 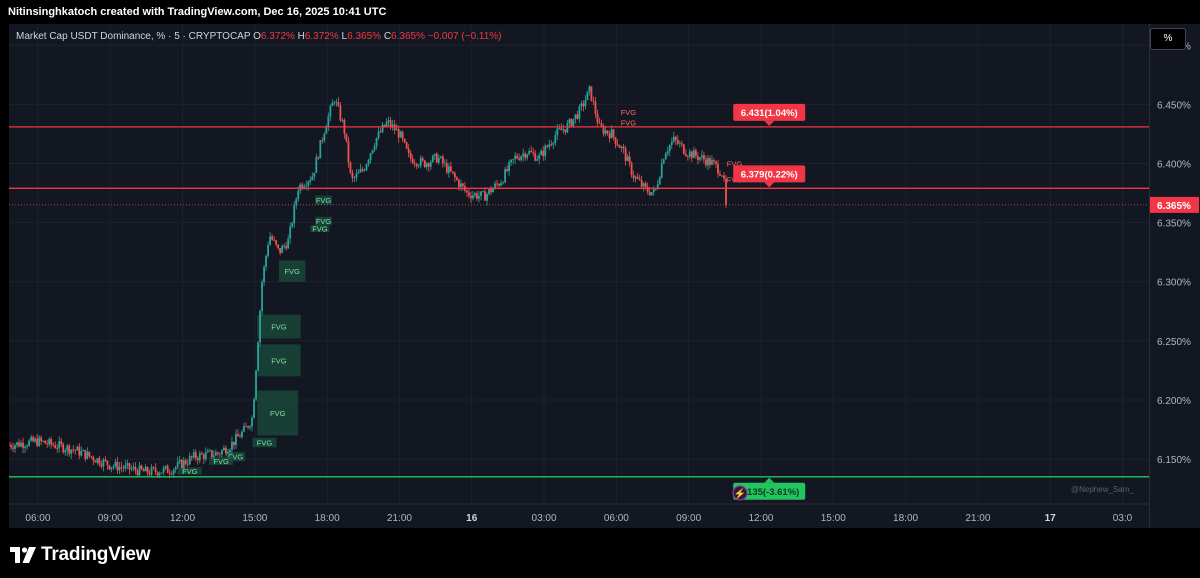 What do you see at coordinates (257, 36) in the screenshot?
I see `legend-open-label: O` at bounding box center [257, 36].